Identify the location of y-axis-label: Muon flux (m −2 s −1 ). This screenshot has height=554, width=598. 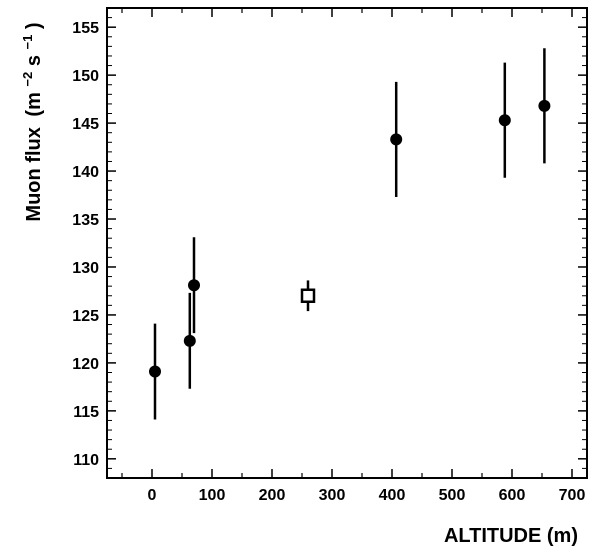
(30, 121).